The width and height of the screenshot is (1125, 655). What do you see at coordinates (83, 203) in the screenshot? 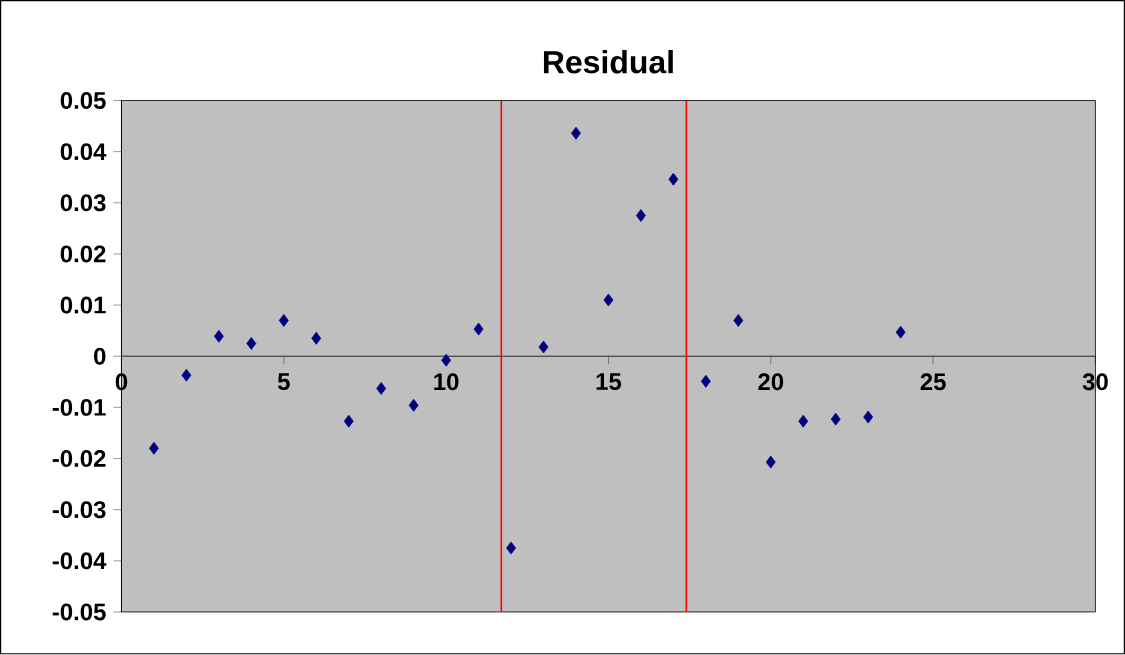
I see `y-tick-label: 0.03` at bounding box center [83, 203].